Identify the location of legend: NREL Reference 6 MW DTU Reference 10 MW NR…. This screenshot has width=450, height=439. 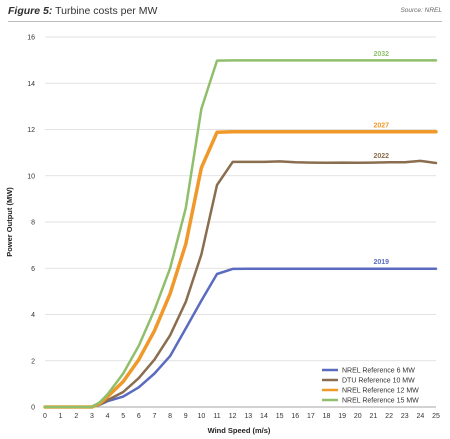
(370, 386).